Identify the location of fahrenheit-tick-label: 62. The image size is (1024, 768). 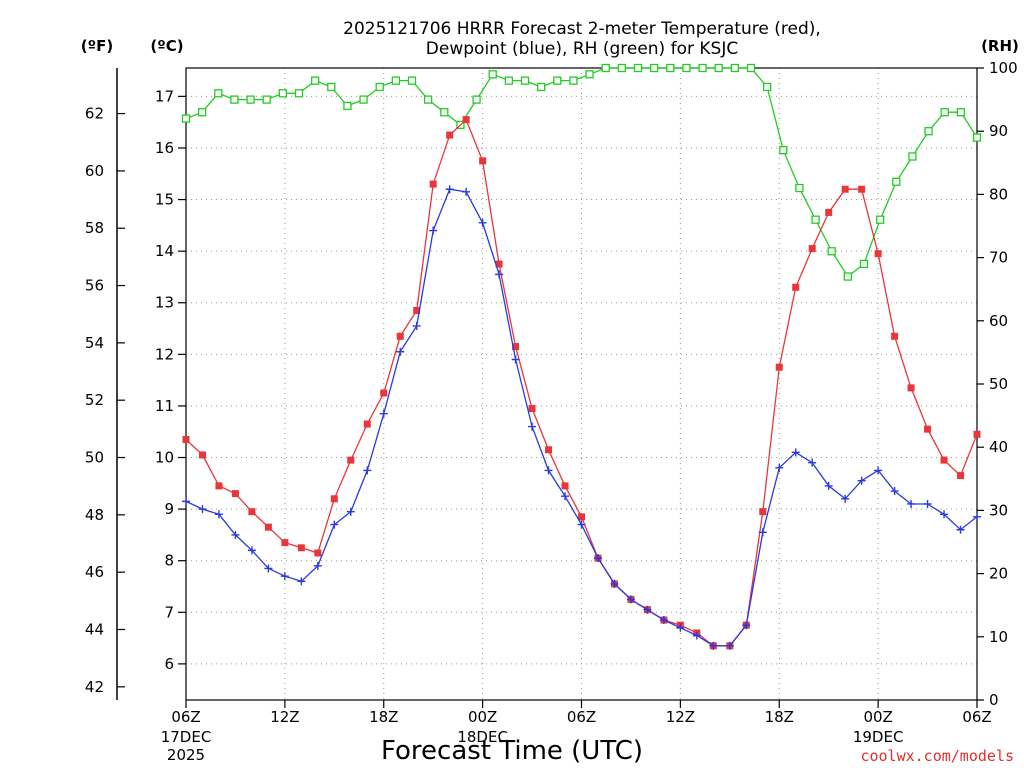
(94, 114).